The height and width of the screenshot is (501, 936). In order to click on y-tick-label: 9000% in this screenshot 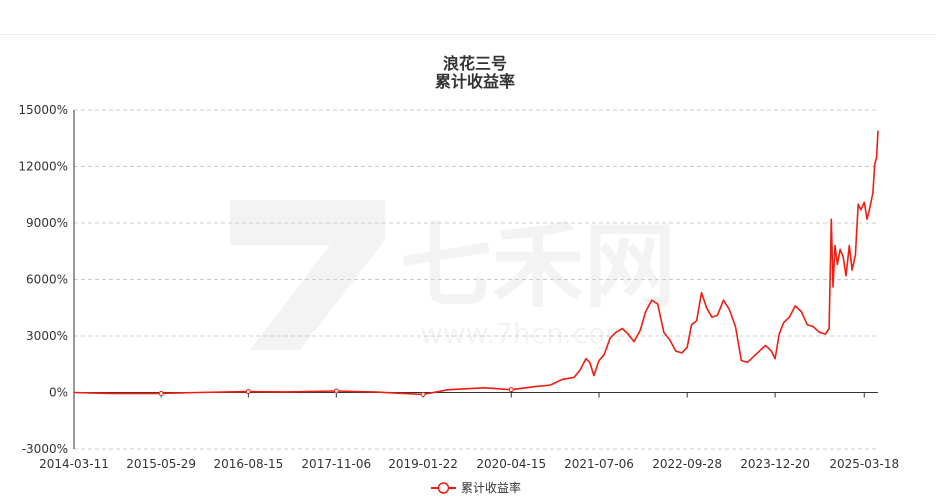, I will do `click(47, 223)`.